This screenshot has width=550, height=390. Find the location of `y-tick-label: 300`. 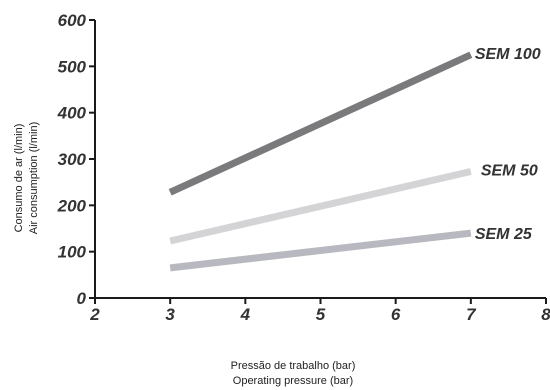

y-tick-label: 300 is located at coordinates (72, 159).